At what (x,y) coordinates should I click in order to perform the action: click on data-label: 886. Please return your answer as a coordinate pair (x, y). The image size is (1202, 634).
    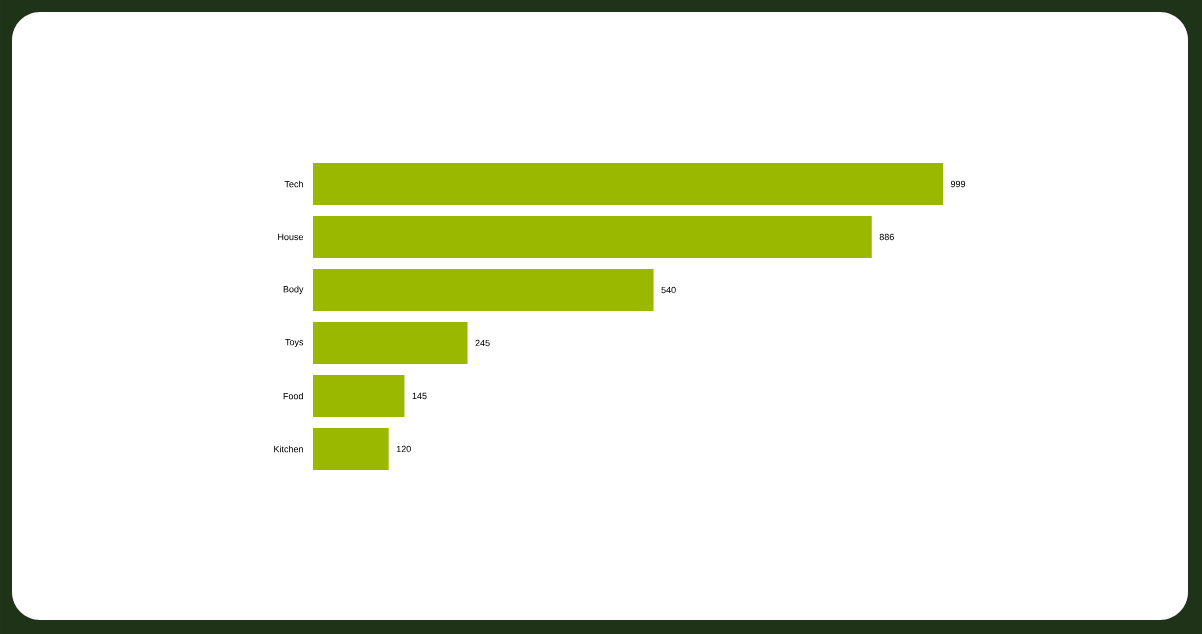
    Looking at the image, I should click on (886, 237).